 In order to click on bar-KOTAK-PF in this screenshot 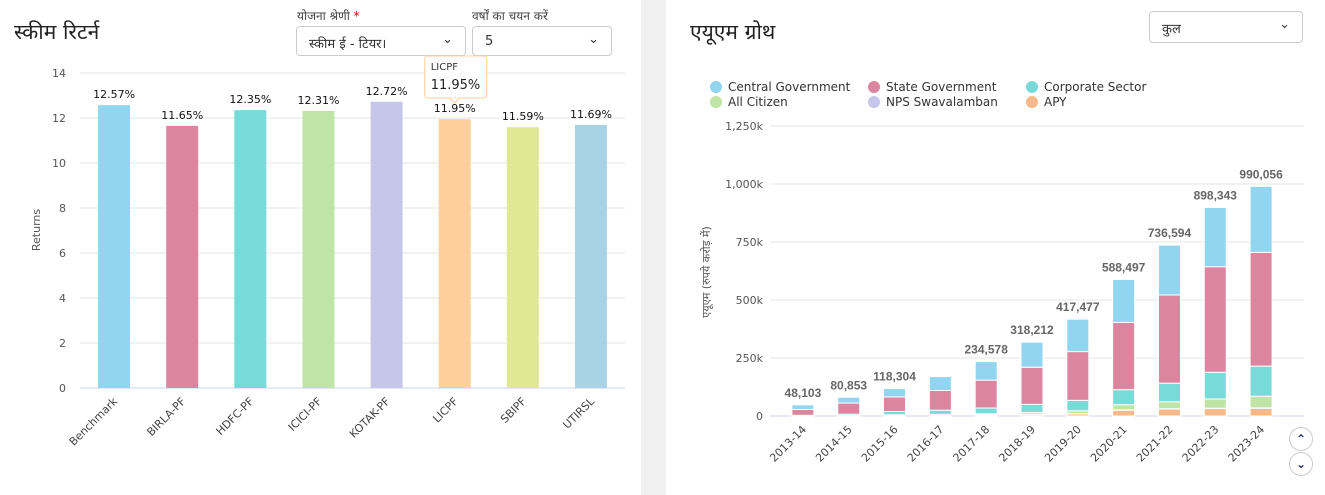, I will do `click(386, 245)`.